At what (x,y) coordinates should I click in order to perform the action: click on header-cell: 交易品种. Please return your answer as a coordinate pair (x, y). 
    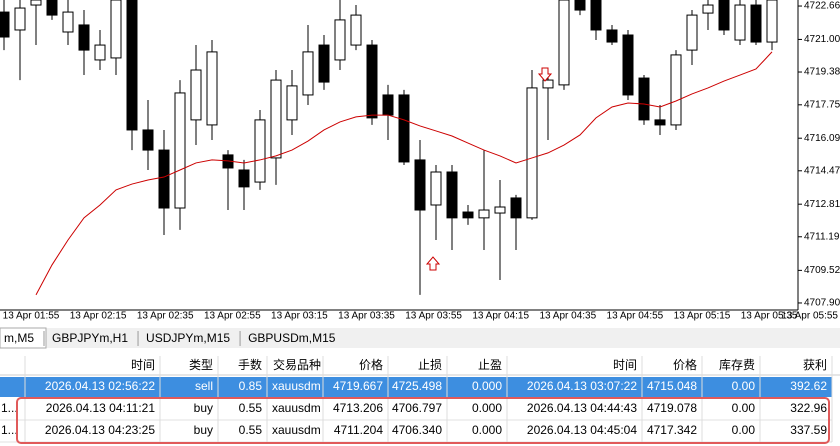
    Looking at the image, I should click on (297, 364).